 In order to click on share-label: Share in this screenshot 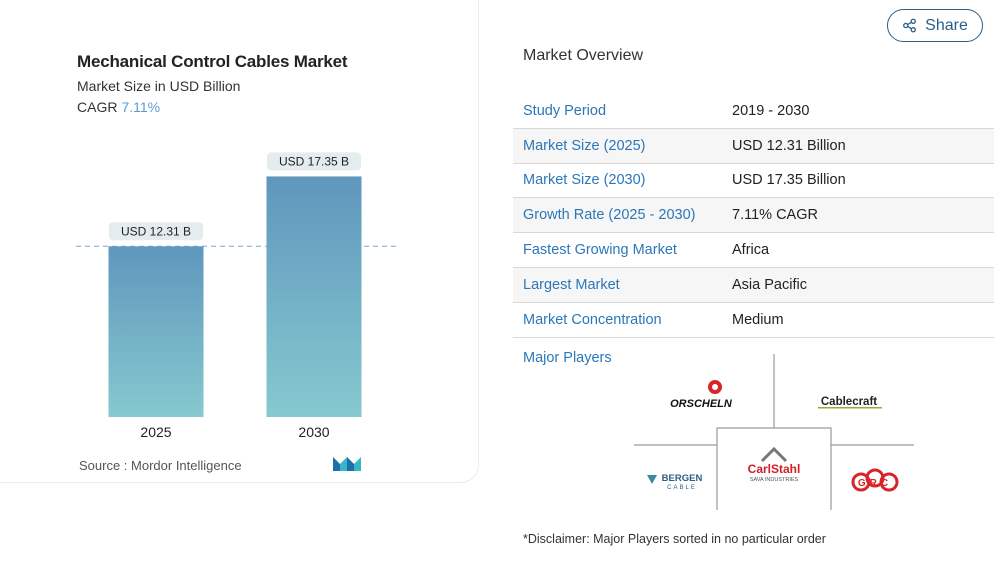, I will do `click(946, 25)`.